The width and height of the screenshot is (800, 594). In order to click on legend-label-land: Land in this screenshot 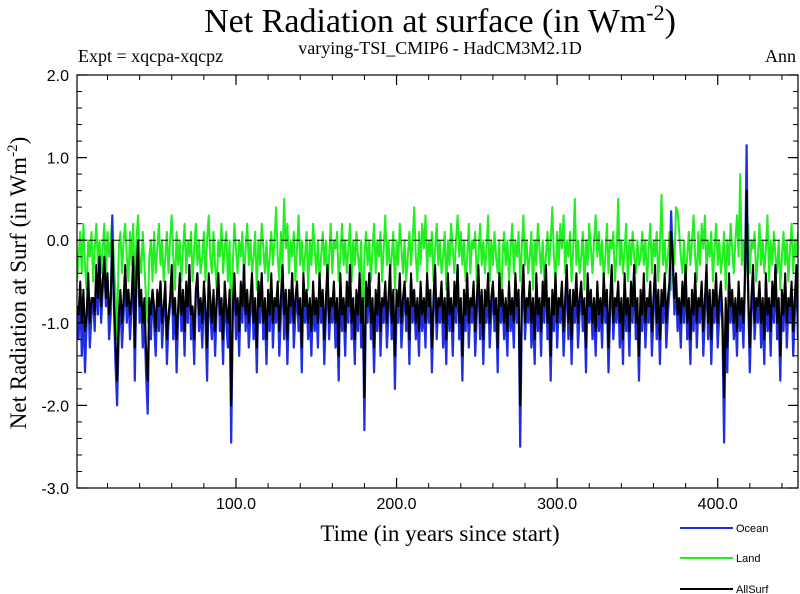, I will do `click(748, 559)`.